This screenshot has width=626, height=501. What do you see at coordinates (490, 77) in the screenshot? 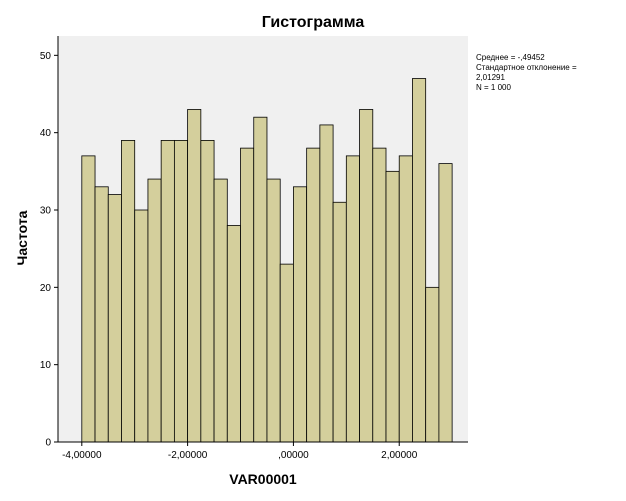
I see `stat-std-value: 2,01291` at bounding box center [490, 77].